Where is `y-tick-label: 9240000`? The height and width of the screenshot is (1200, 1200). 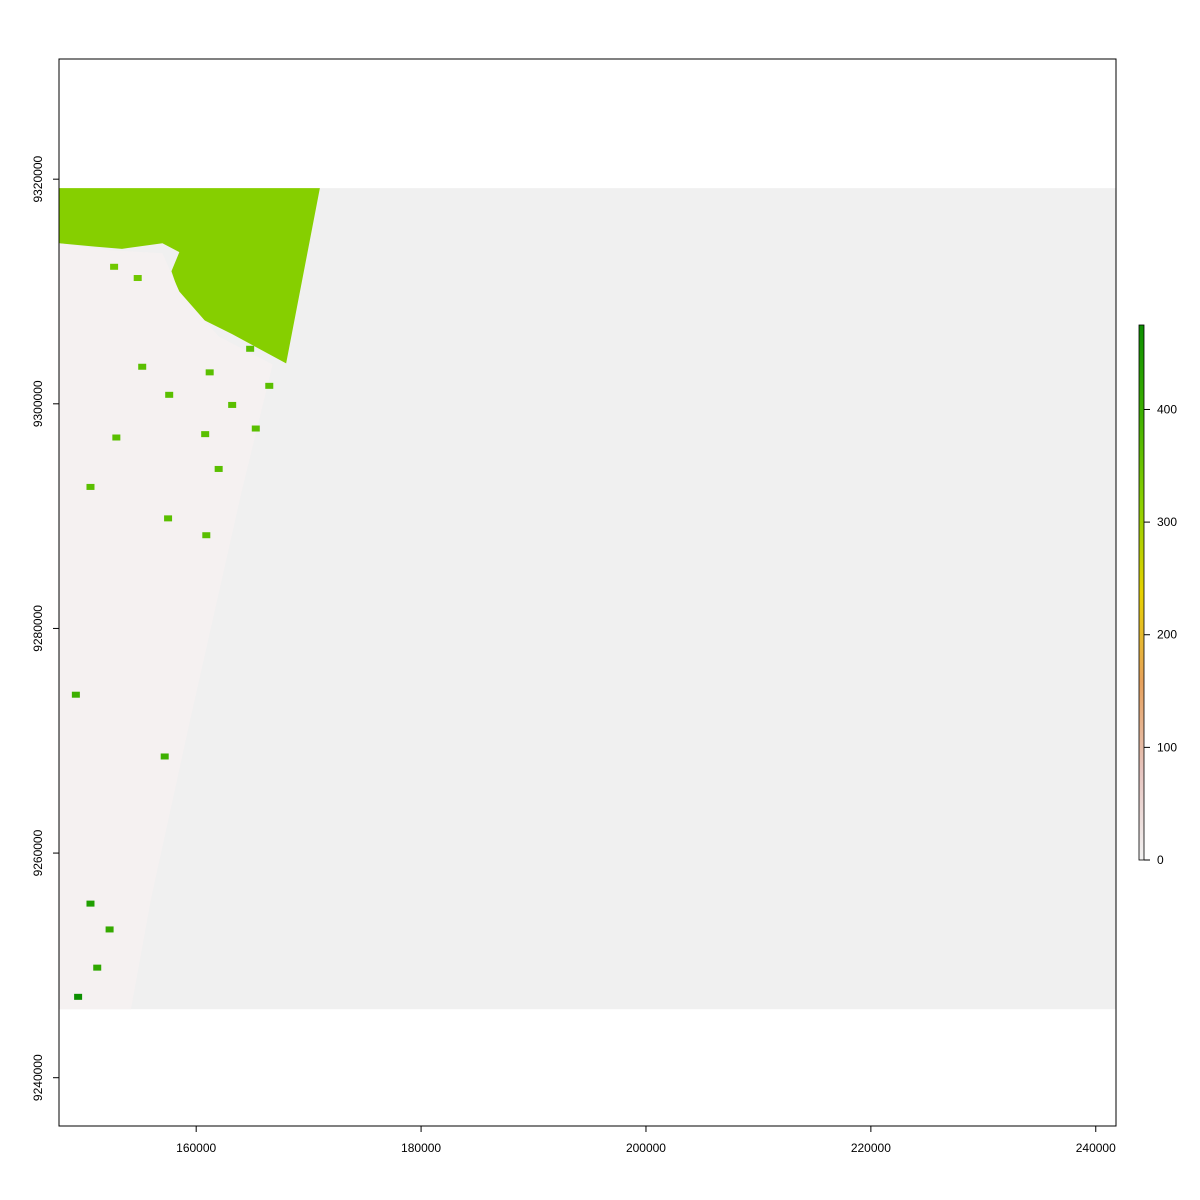 y-tick-label: 9240000 is located at coordinates (38, 1077).